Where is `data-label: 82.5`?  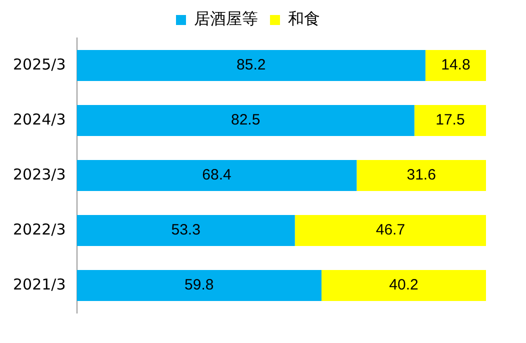
data-label: 82.5 is located at coordinates (245, 120).